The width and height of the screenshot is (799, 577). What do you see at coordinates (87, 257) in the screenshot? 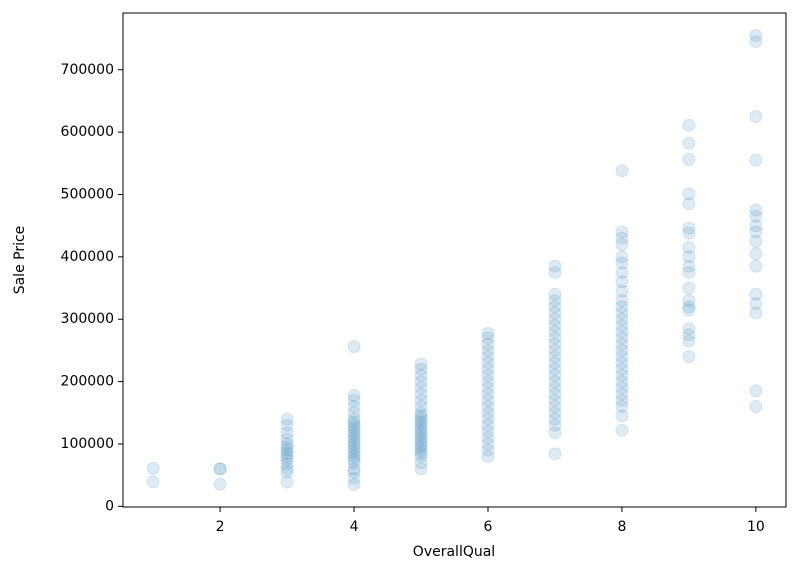
I see `y-tick-label: 400000` at bounding box center [87, 257].